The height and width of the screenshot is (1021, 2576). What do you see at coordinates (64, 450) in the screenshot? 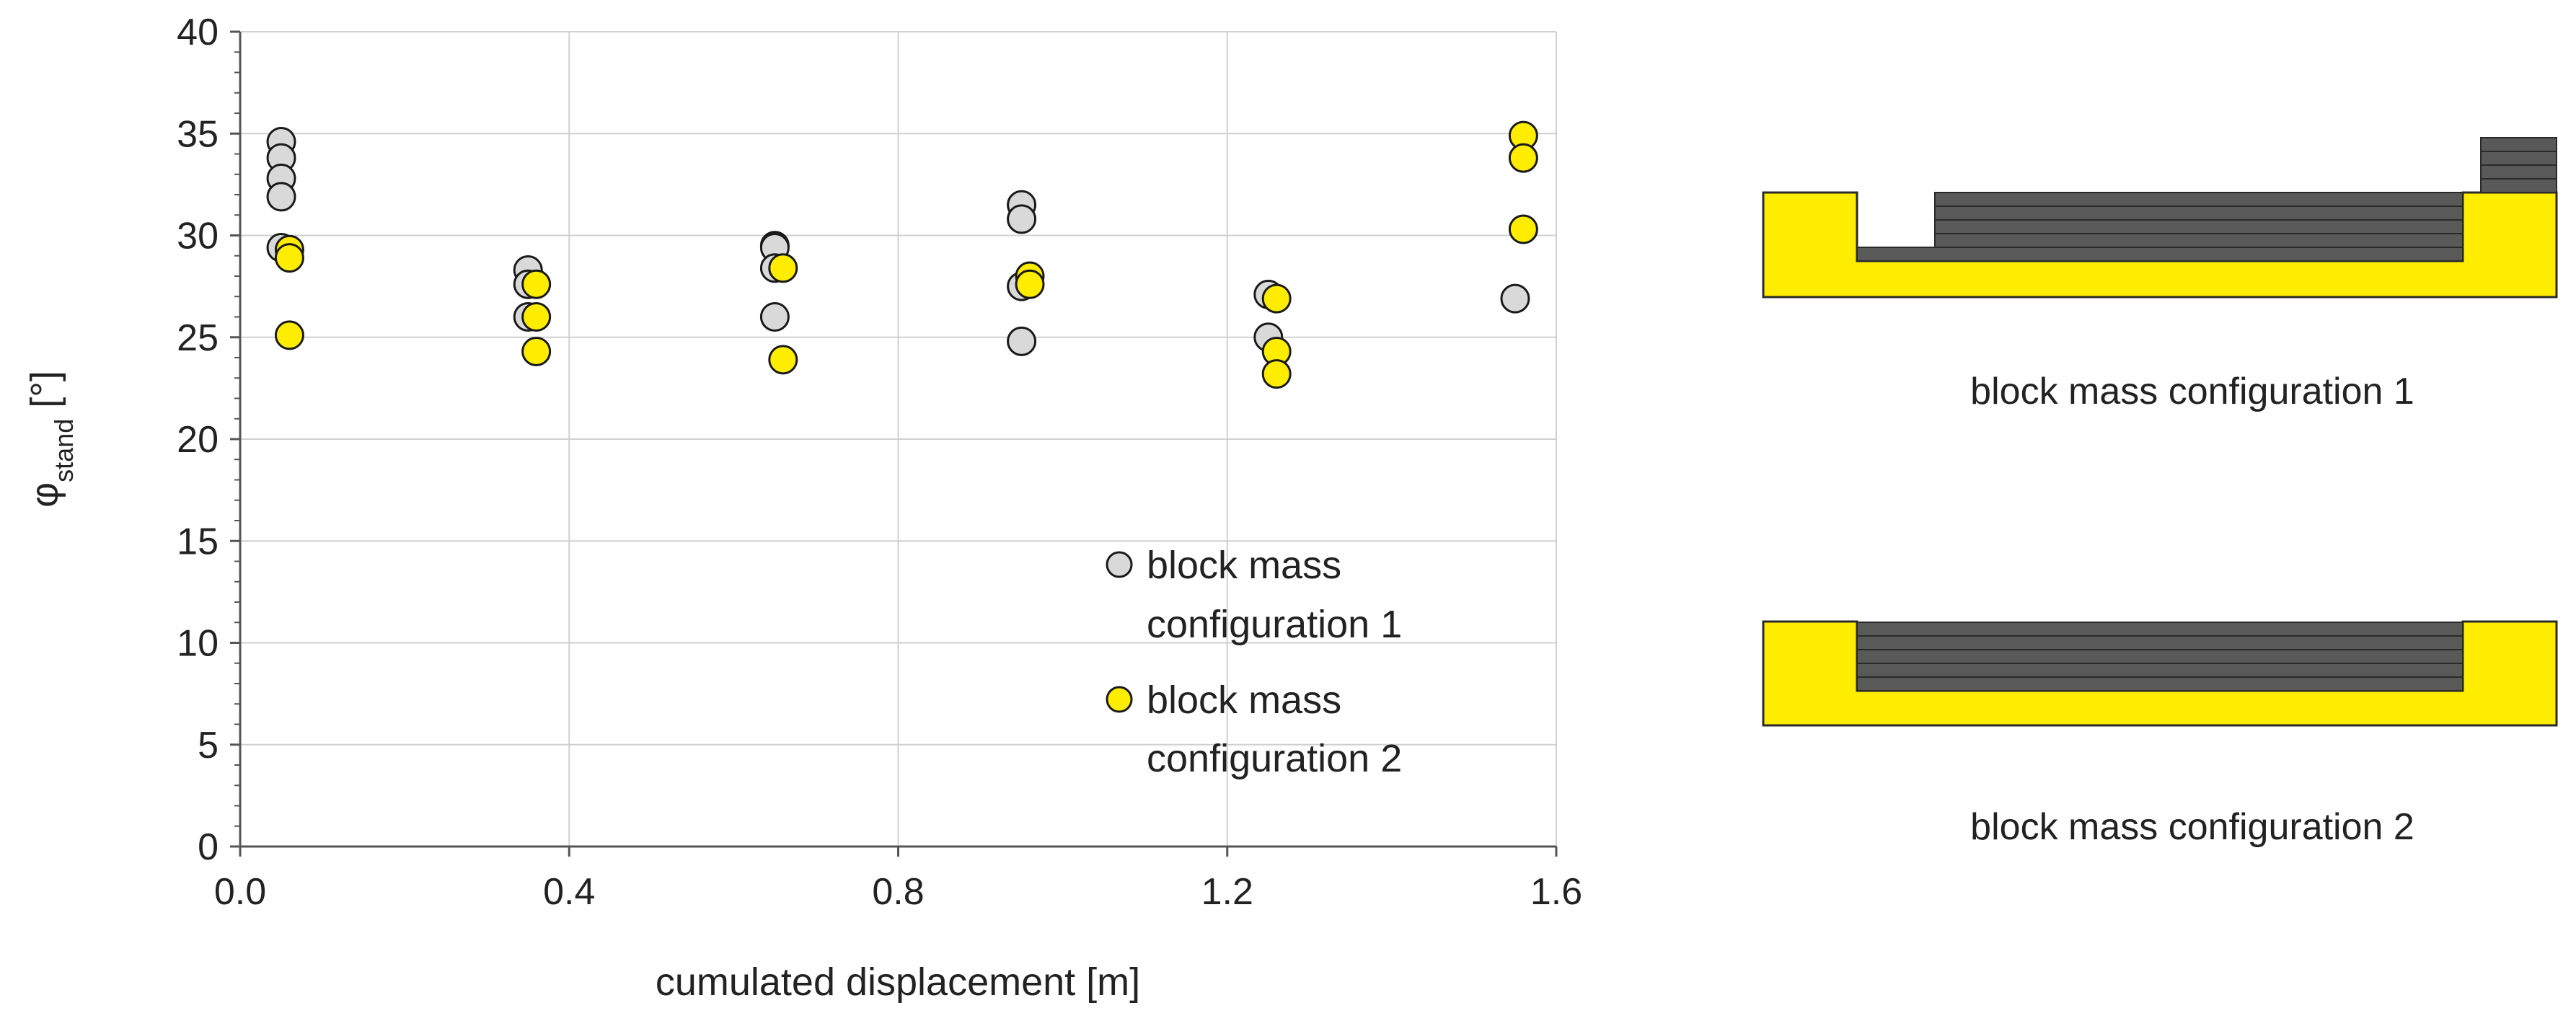
I see `y-axis-title-subscript: stand` at bounding box center [64, 450].